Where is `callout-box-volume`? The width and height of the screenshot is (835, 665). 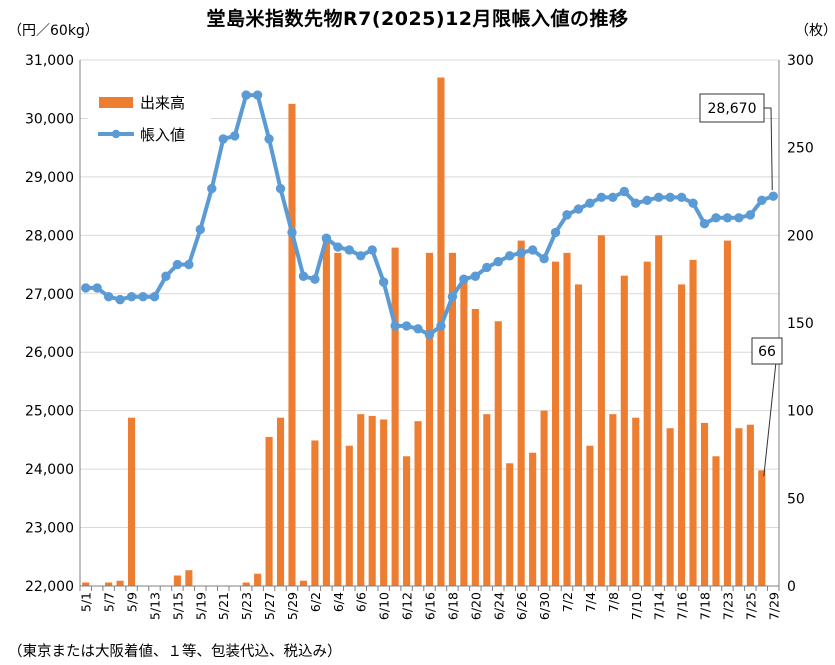
callout-box-volume is located at coordinates (767, 351).